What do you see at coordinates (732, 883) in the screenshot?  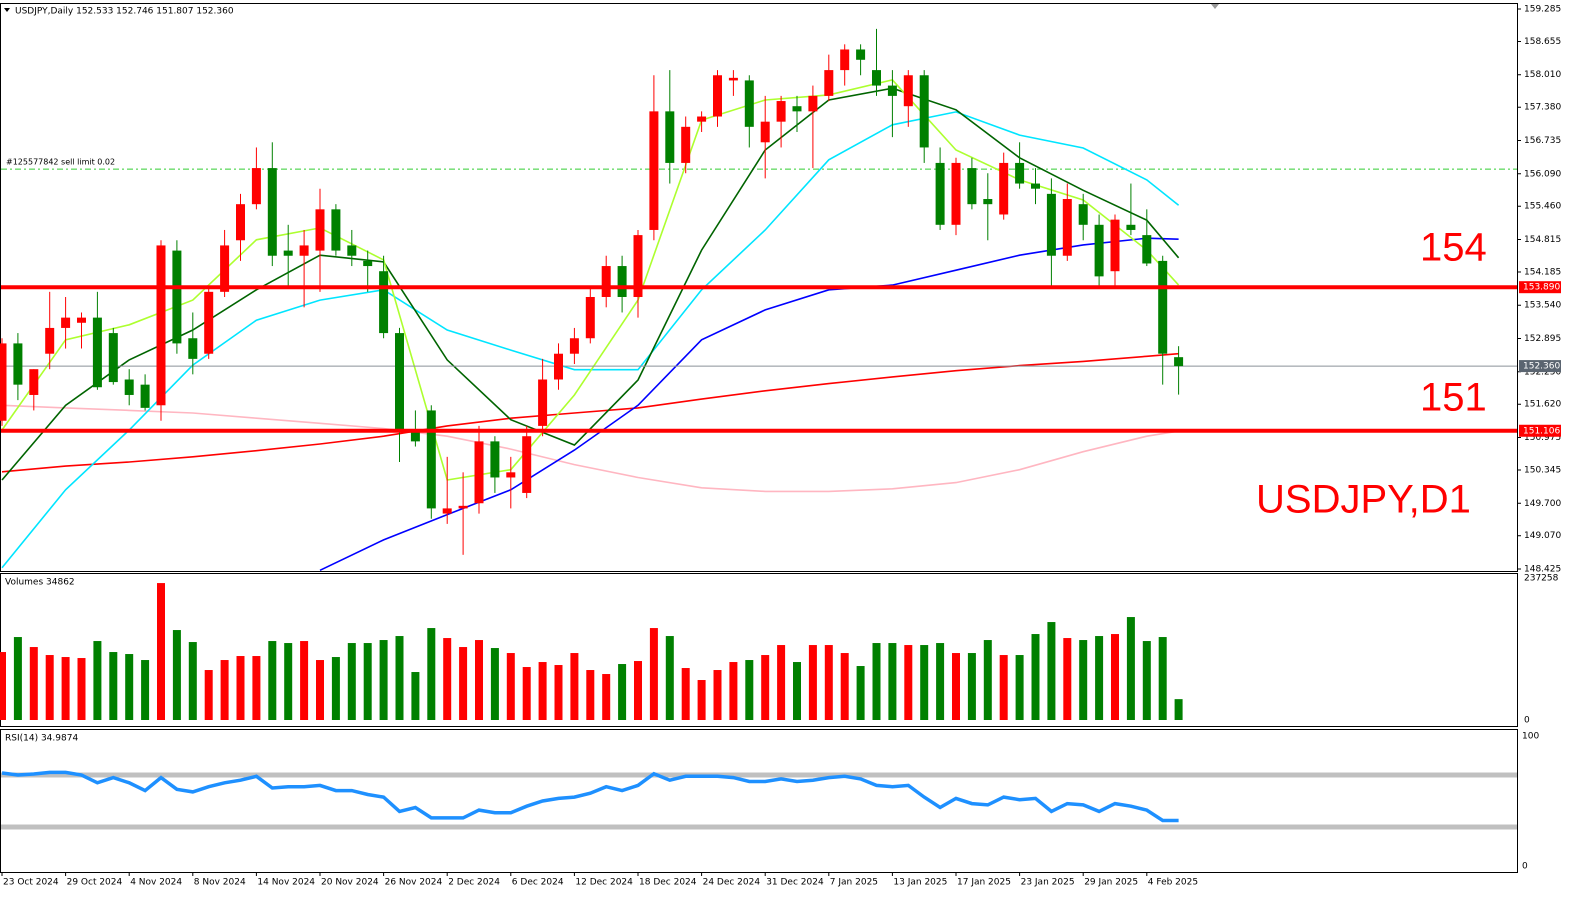 I see `x-tick-label: 24 Dec 2024` at bounding box center [732, 883].